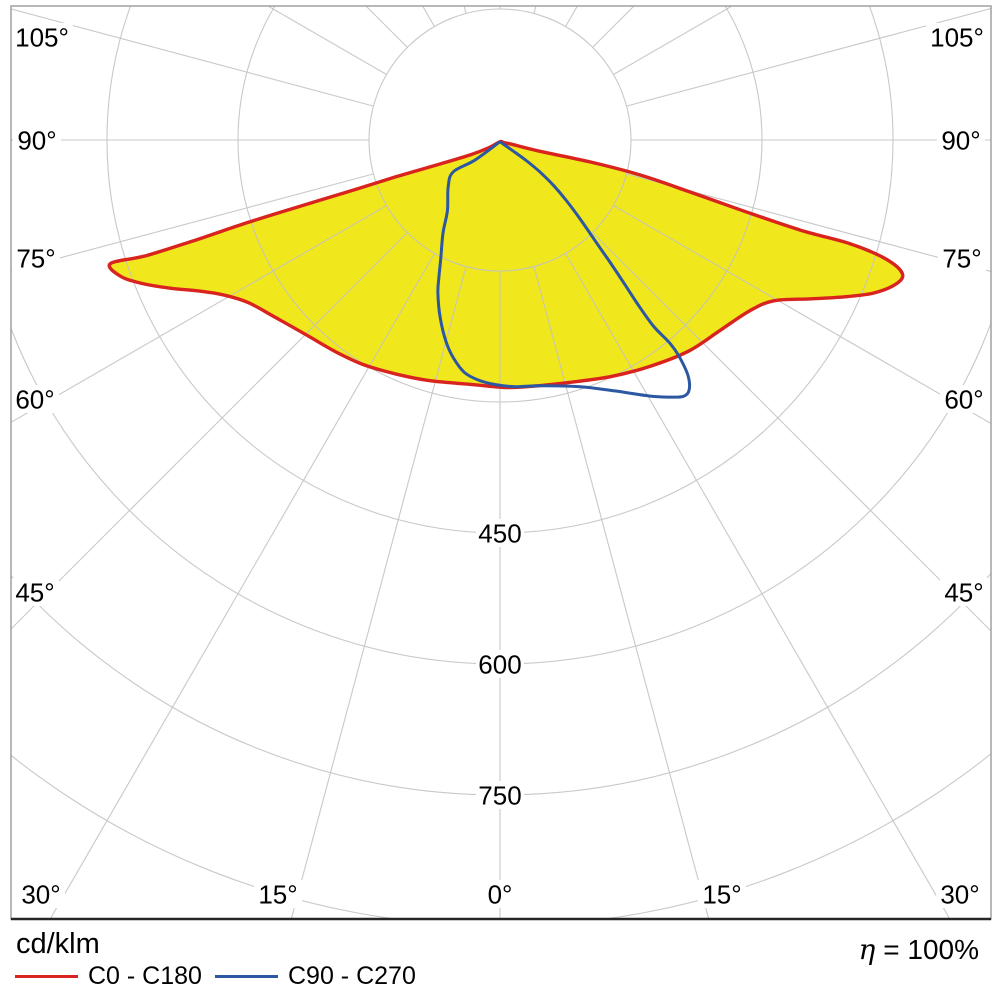 This screenshot has height=1001, width=1001. I want to click on legend-item-c90-c270: C90 - C270, so click(315, 976).